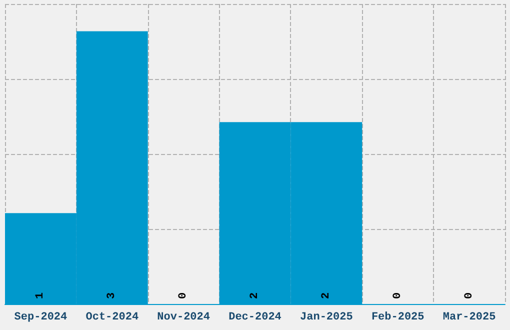 The image size is (510, 330). Describe the element at coordinates (183, 318) in the screenshot. I see `x-tick-label: Nov-2024` at that location.